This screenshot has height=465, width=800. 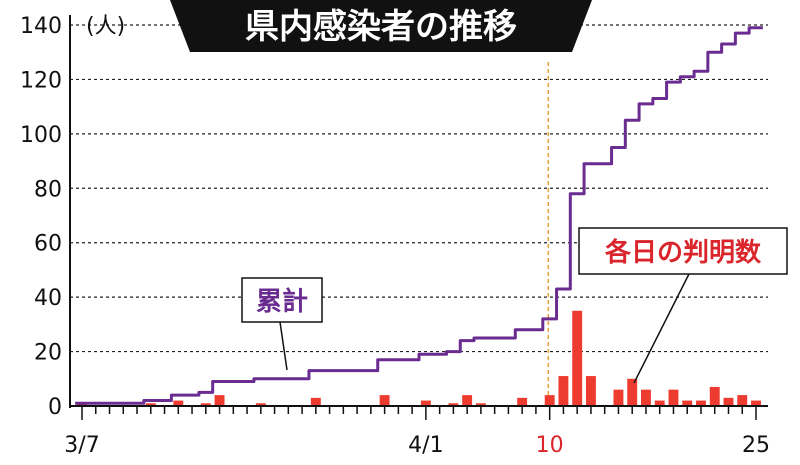 What do you see at coordinates (283, 346) in the screenshot?
I see `cumulative-callout-pointer` at bounding box center [283, 346].